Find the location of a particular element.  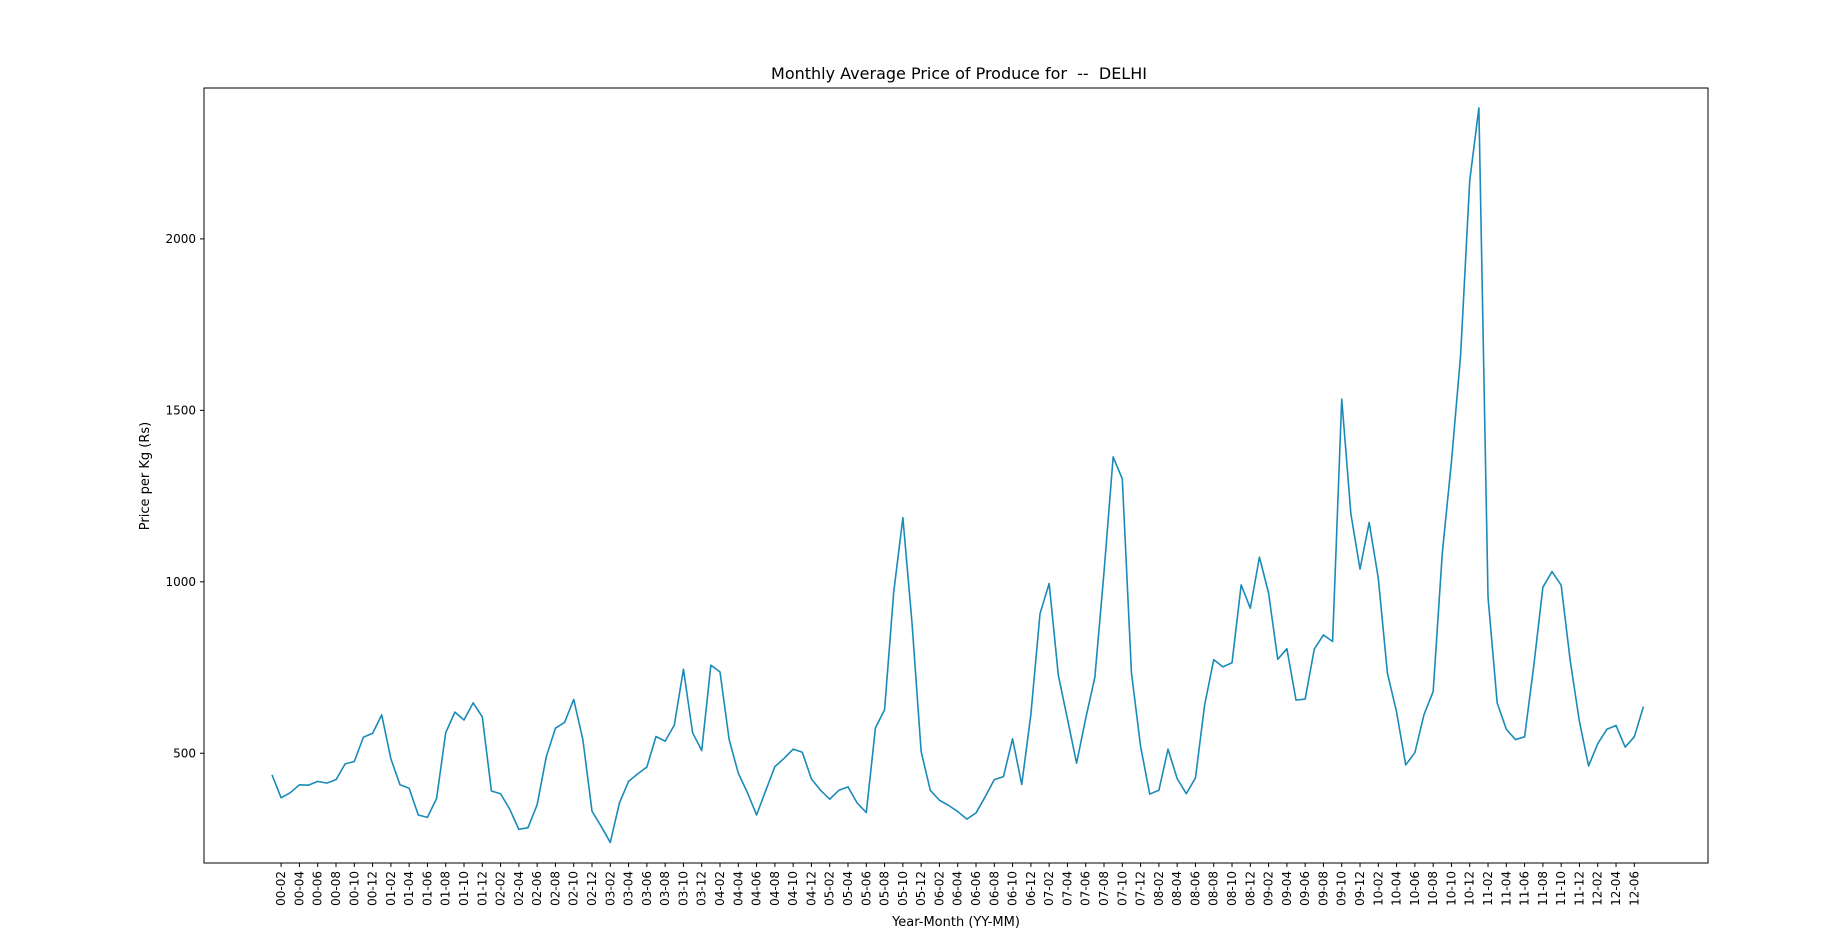

y-axis: 500 1000 1500 2000 is located at coordinates (184, 496).